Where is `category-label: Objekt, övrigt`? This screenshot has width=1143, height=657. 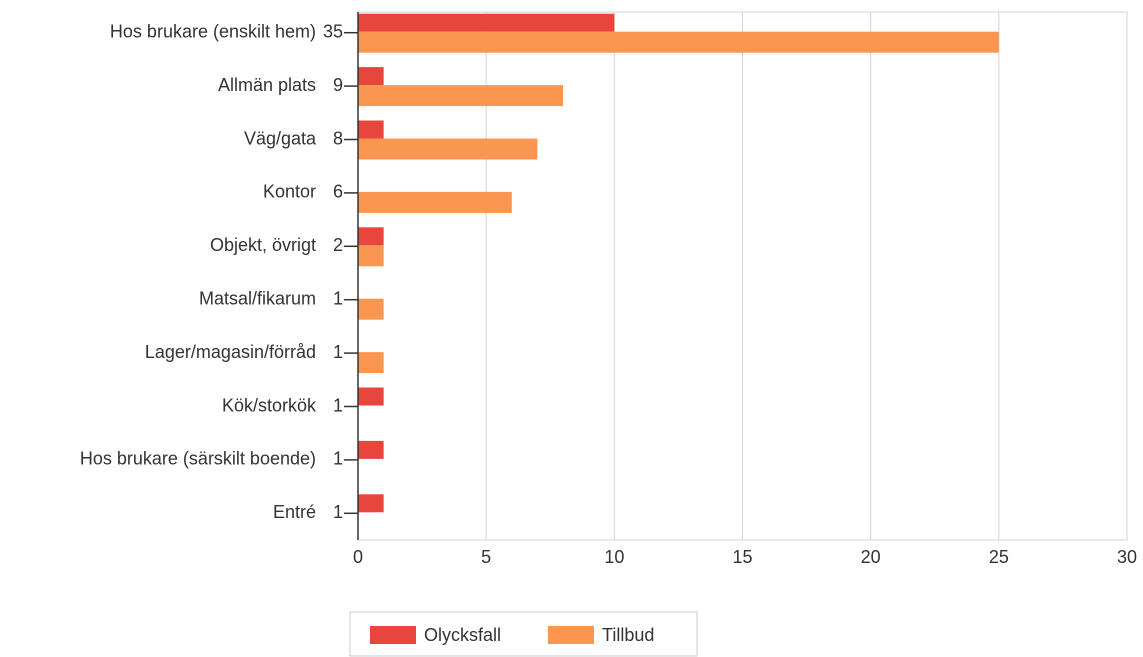
category-label: Objekt, övrigt is located at coordinates (263, 245).